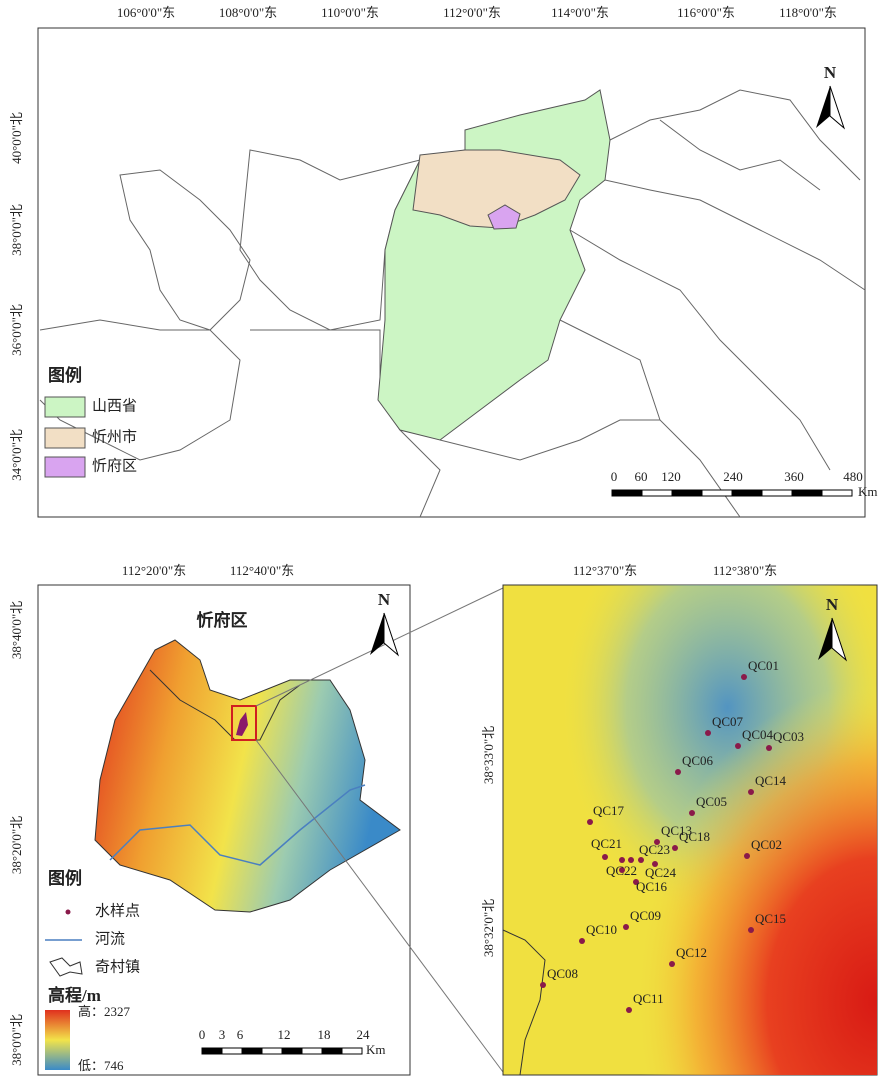 The width and height of the screenshot is (886, 1088). Describe the element at coordinates (763, 665) in the screenshot. I see `sample-label: QC01` at that location.